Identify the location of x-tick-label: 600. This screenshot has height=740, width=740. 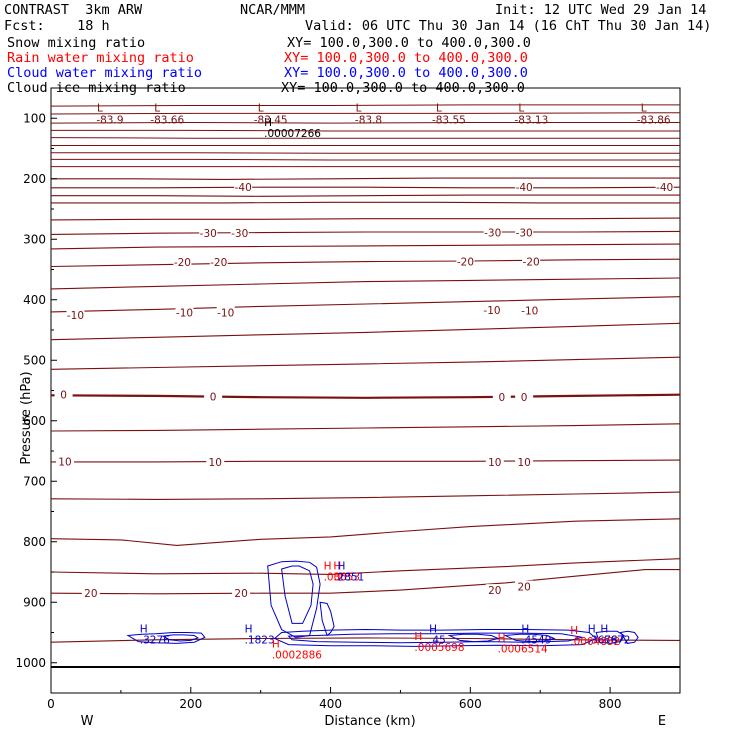
(470, 704).